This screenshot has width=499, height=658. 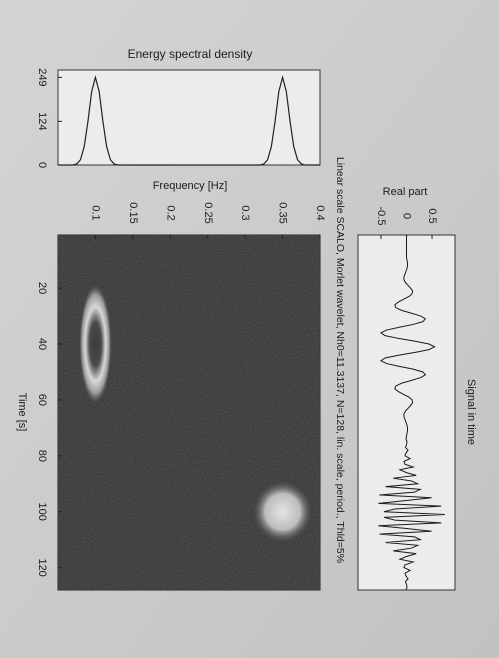 I want to click on time-tick-label: 40, so click(x=42, y=344).